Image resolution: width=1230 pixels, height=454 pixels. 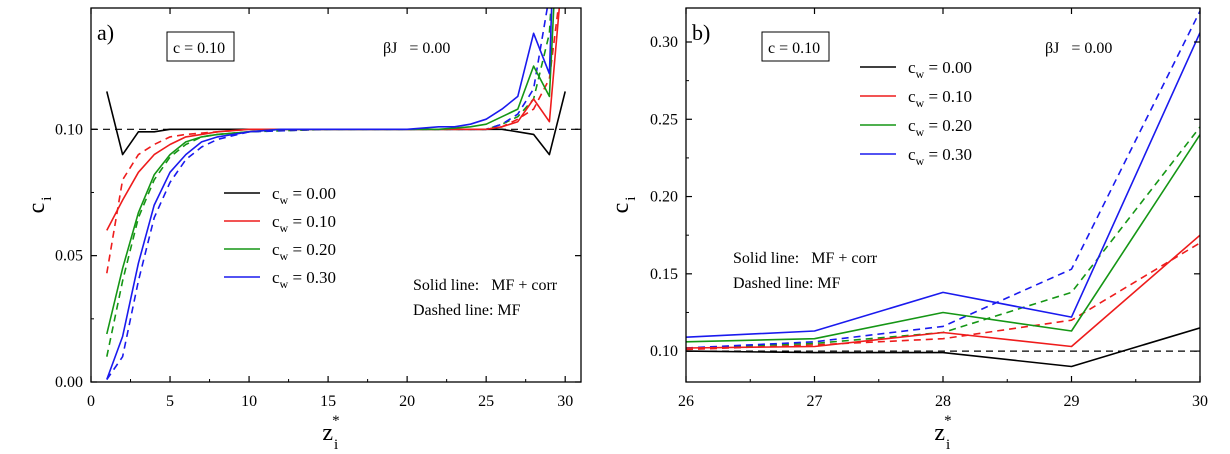 I want to click on panel-b-x-axis-label: zi*, so click(x=942, y=433).